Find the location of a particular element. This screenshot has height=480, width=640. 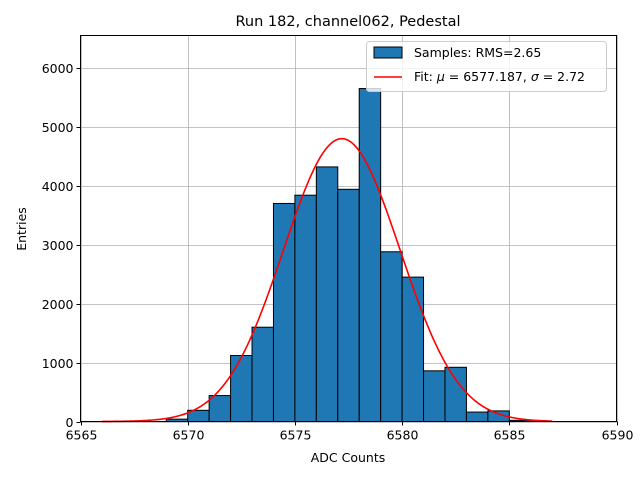

x-tick-label: 6590 is located at coordinates (618, 435).